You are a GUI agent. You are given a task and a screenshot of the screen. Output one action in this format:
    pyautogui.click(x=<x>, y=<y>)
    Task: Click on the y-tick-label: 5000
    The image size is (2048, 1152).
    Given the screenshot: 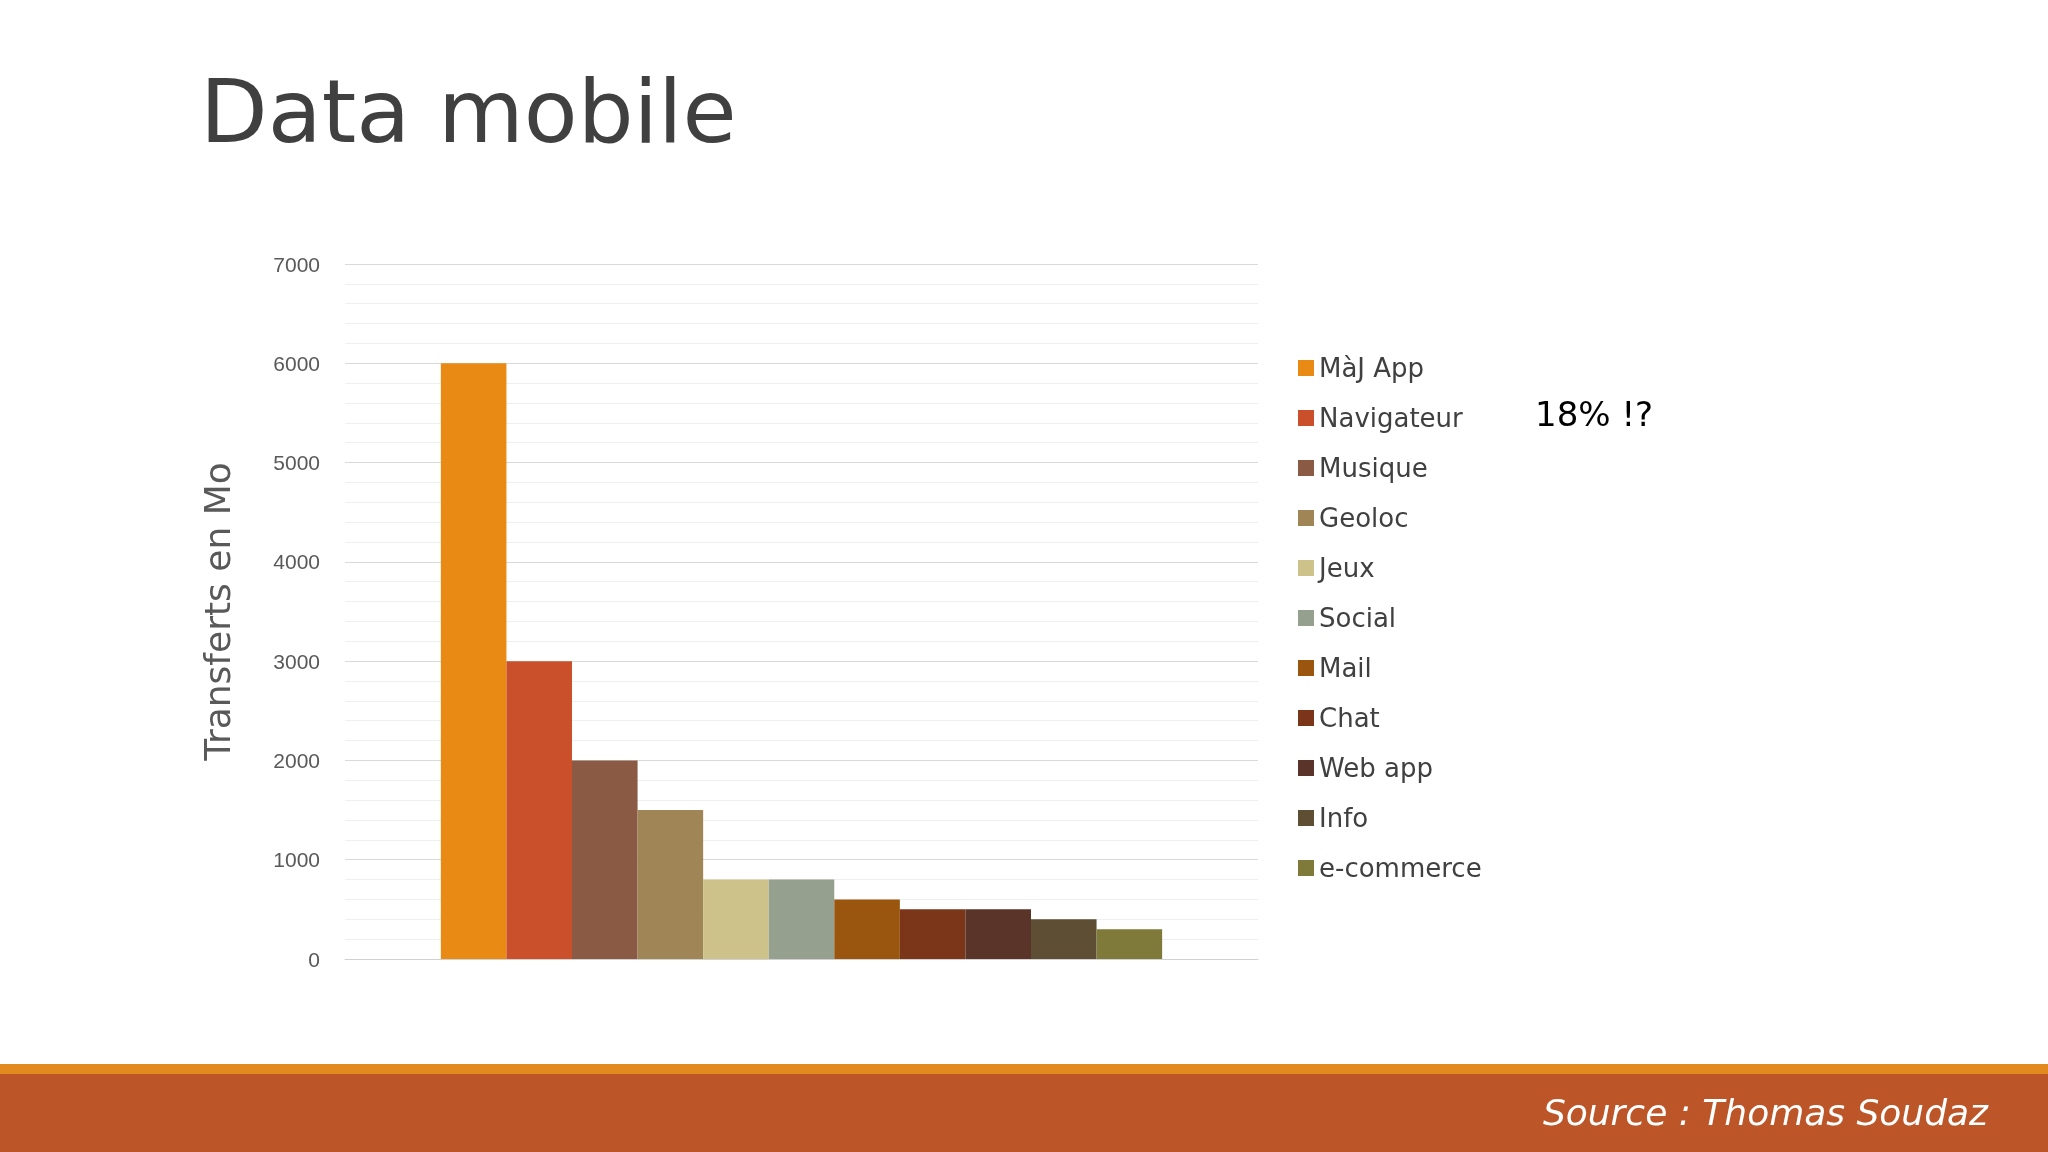 What is the action you would take?
    pyautogui.click(x=296, y=463)
    